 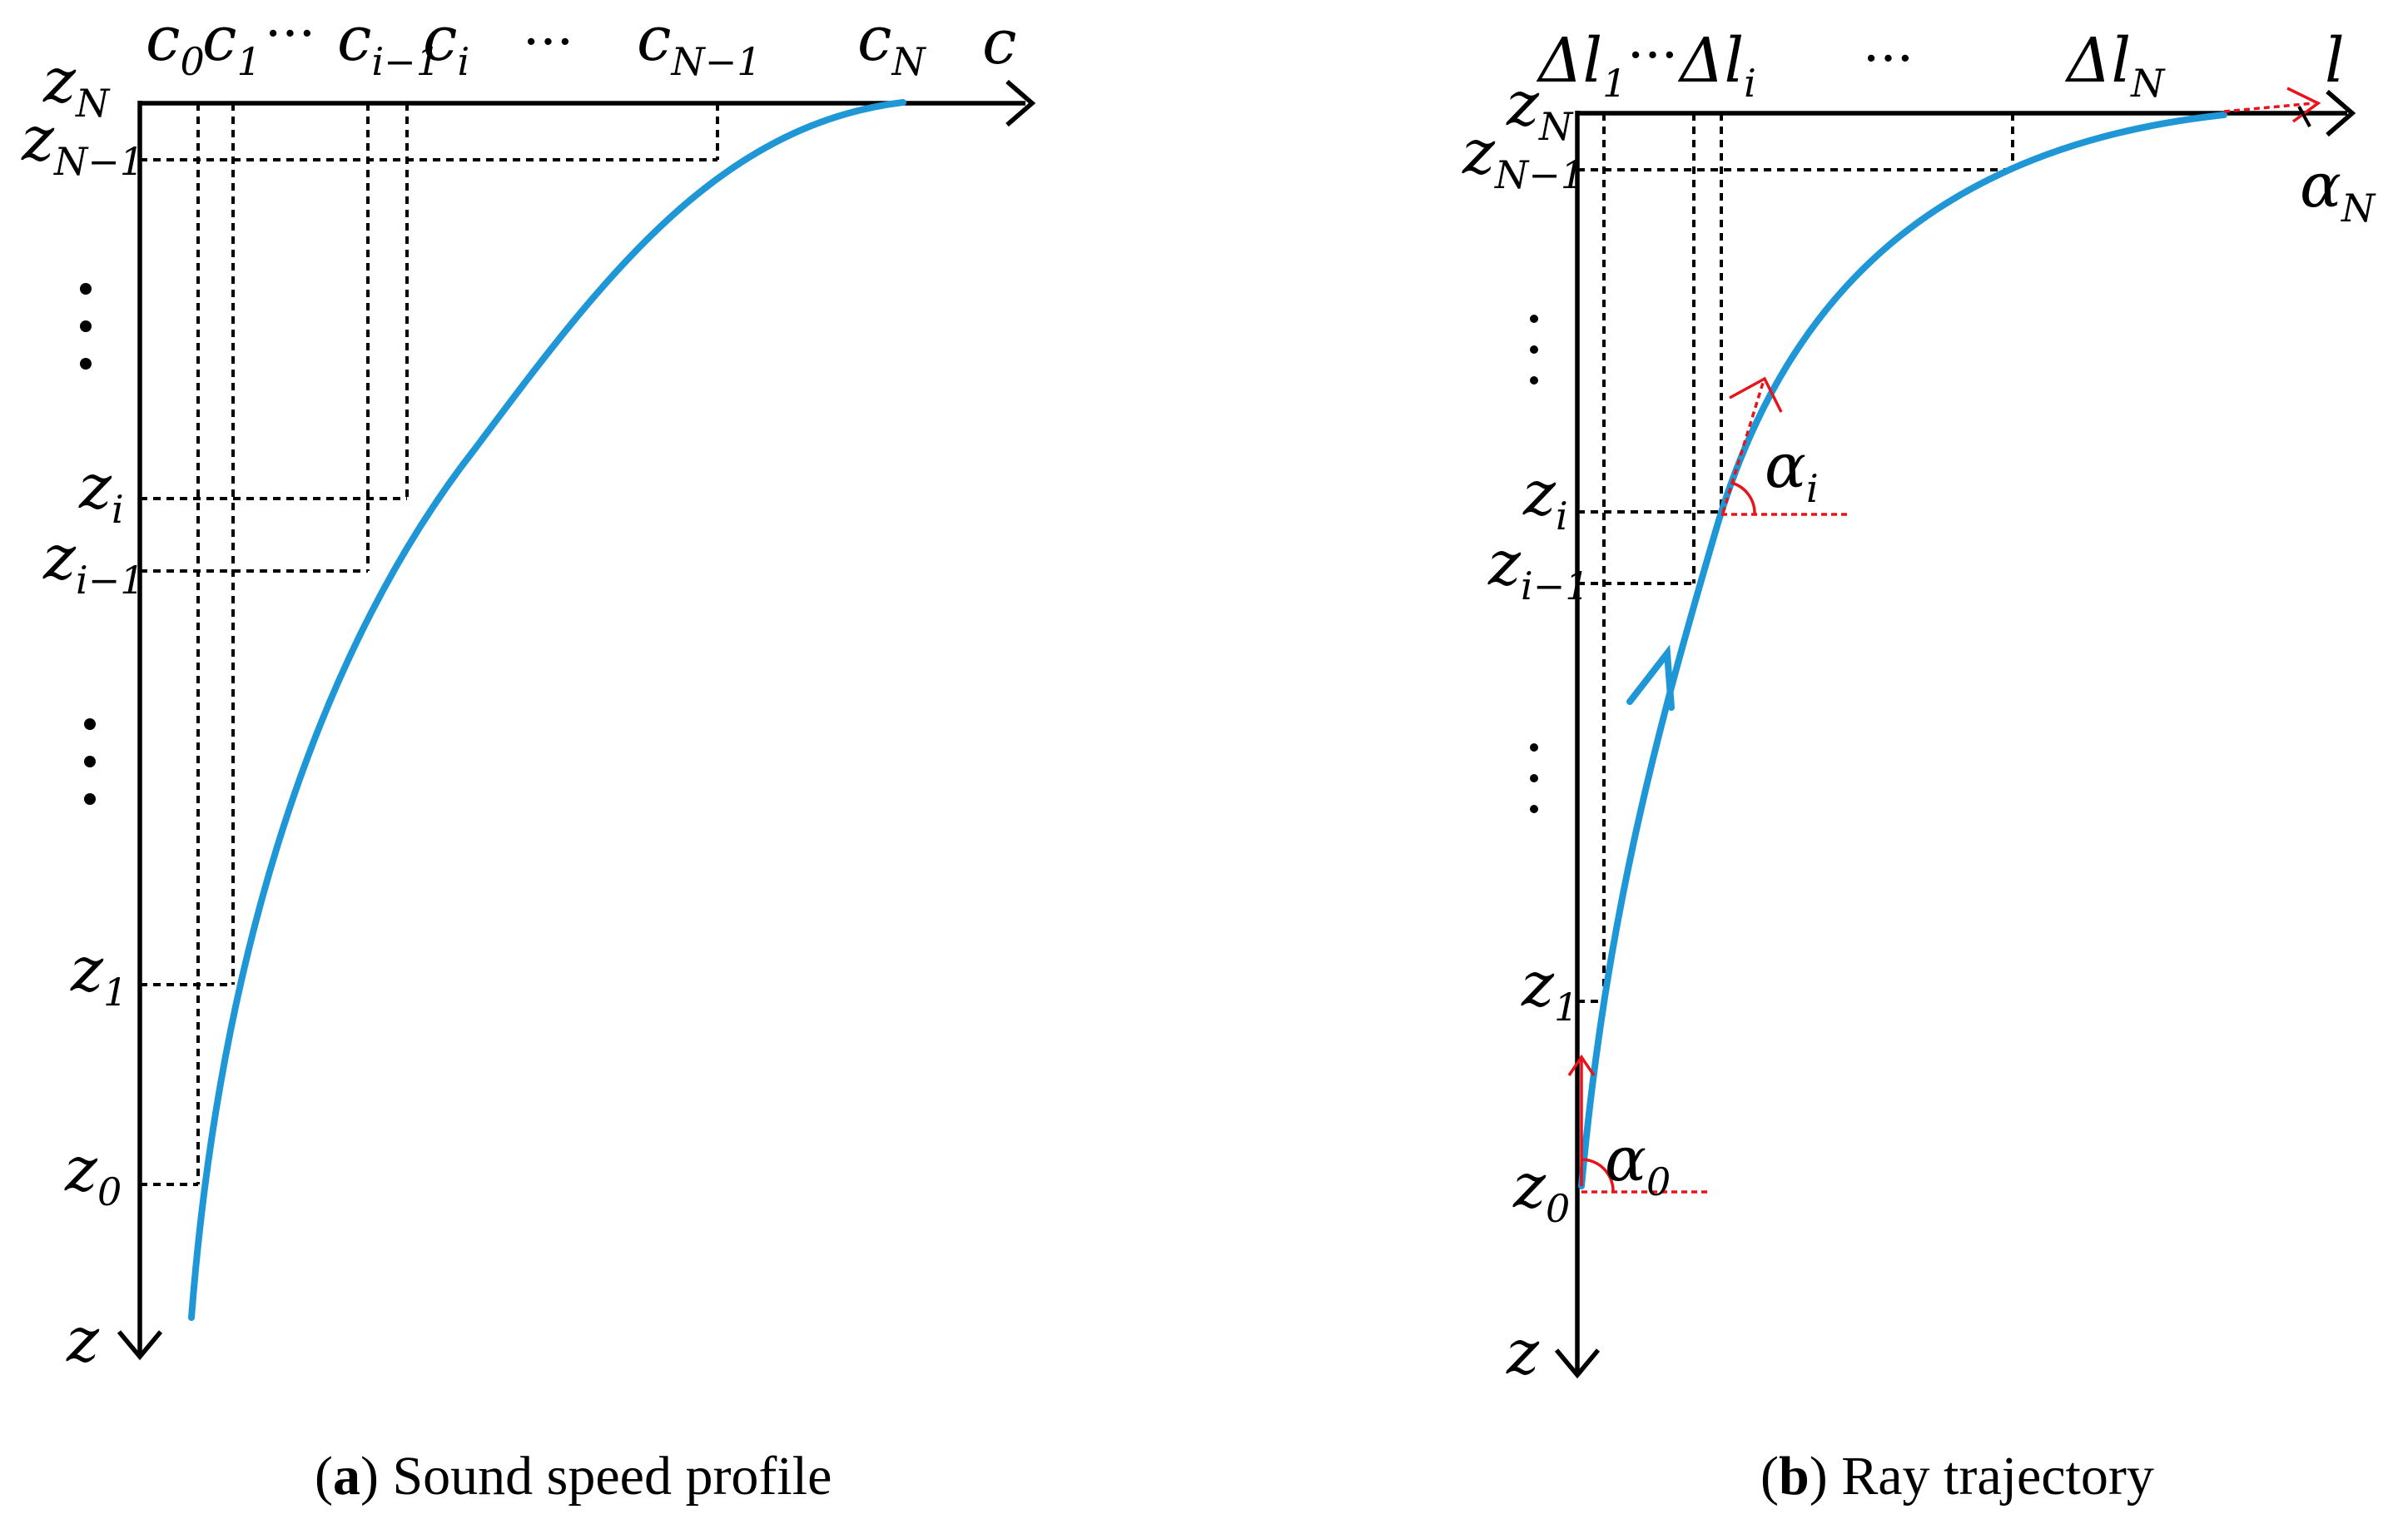 What do you see at coordinates (548, 42) in the screenshot?
I see `ellipsis-c-2: ···` at bounding box center [548, 42].